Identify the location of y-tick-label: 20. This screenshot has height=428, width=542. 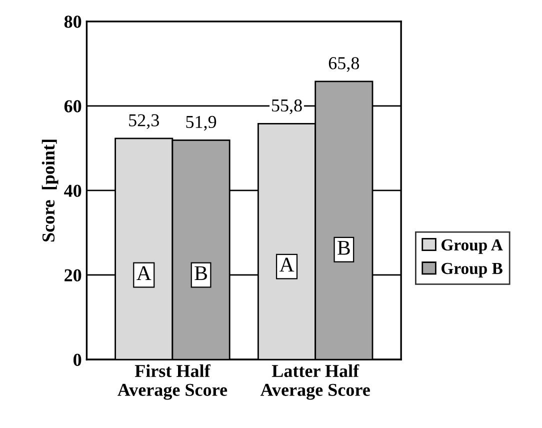
(73, 275).